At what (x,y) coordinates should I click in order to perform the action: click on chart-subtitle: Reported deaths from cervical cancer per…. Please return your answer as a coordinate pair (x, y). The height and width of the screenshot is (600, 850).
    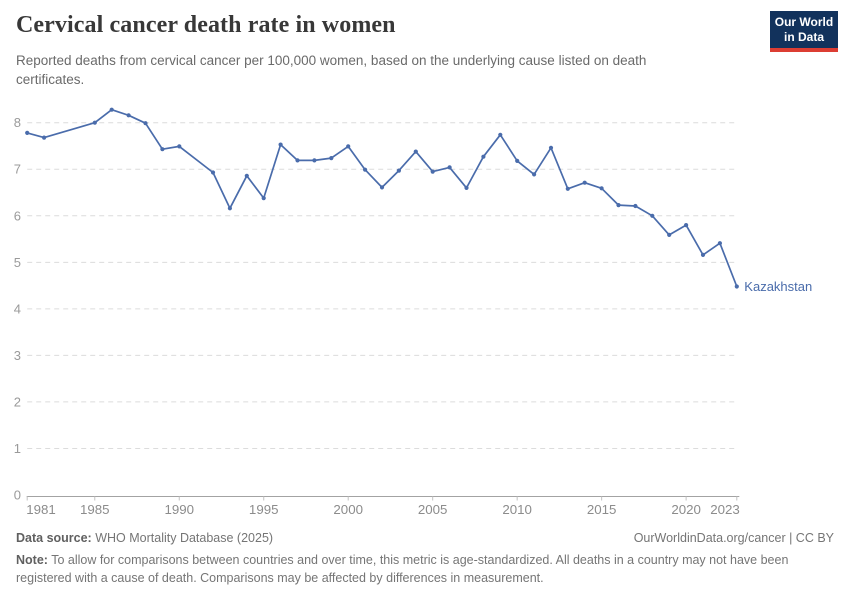
    Looking at the image, I should click on (331, 70).